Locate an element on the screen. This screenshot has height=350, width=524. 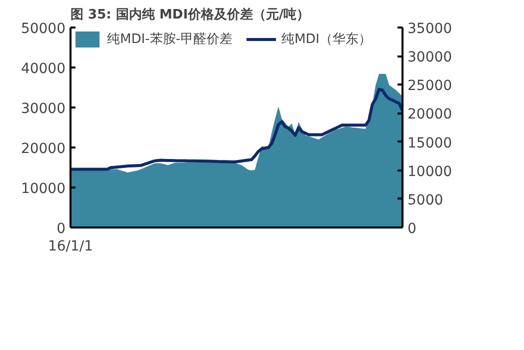
y2-tick-label: 25000 is located at coordinates (430, 86).